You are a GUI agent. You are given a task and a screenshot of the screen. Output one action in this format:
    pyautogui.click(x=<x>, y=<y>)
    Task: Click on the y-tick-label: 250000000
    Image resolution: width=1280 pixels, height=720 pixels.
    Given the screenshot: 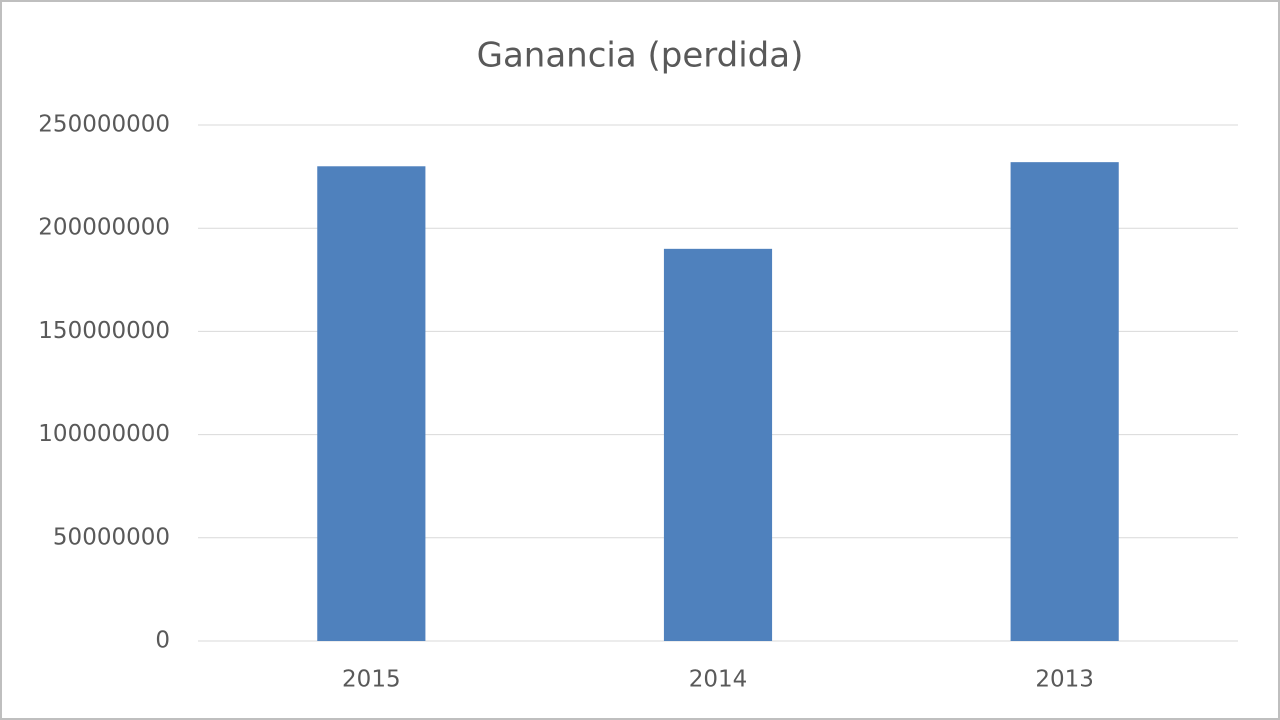 What is the action you would take?
    pyautogui.click(x=104, y=125)
    